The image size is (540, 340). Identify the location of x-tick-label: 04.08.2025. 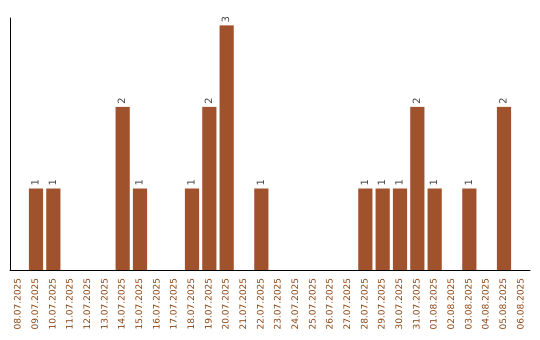
(487, 304).